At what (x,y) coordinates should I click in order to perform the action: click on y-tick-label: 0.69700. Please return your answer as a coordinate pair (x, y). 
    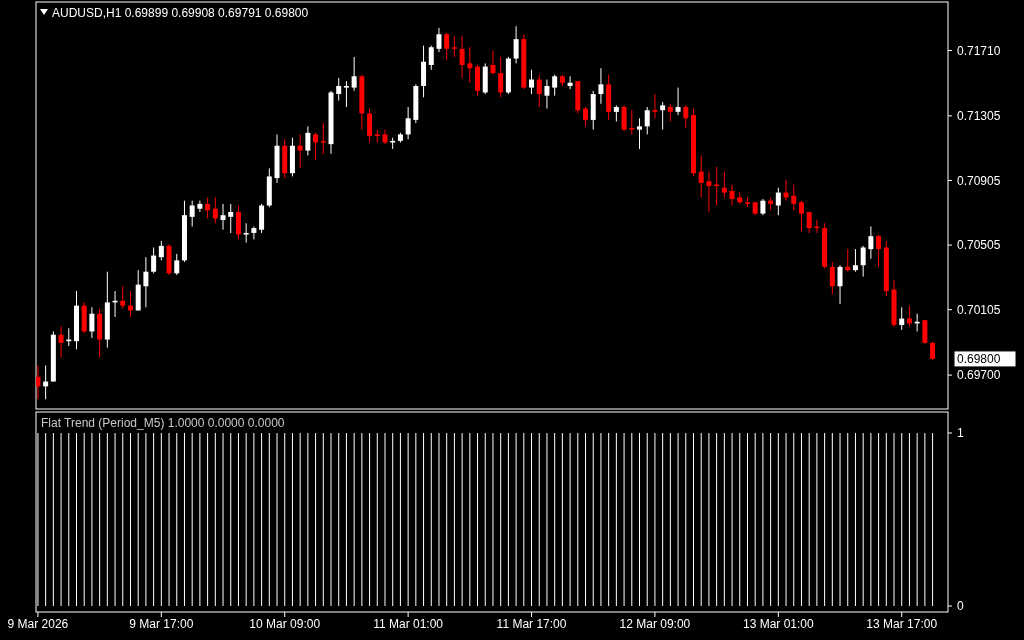
    Looking at the image, I should click on (979, 375).